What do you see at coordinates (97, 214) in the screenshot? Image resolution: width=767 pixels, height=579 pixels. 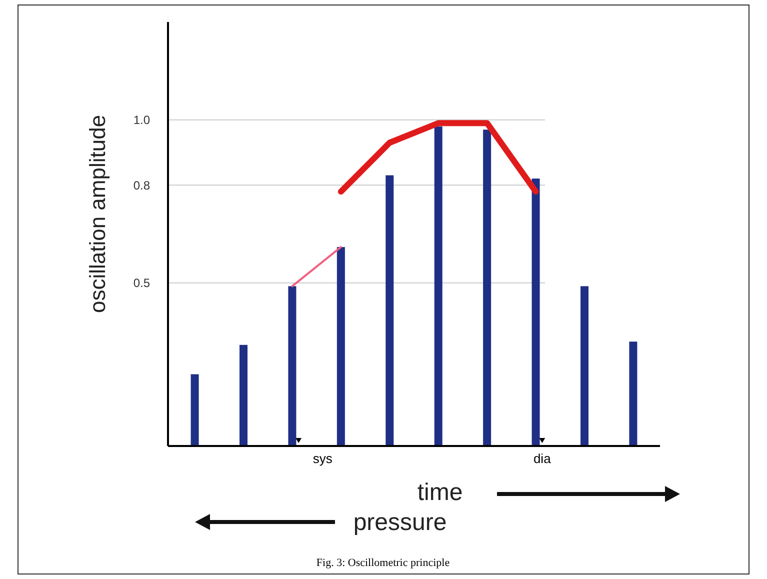 I see `y-axis-title: oscillation amplitude` at bounding box center [97, 214].